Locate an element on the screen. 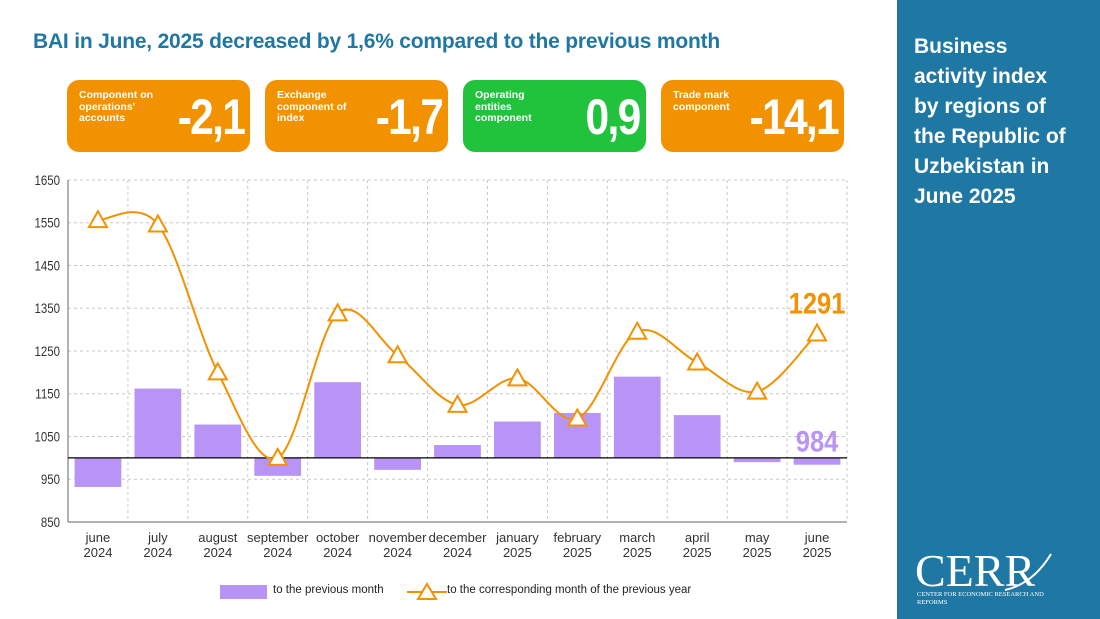  card-value: 0,9 is located at coordinates (614, 117).